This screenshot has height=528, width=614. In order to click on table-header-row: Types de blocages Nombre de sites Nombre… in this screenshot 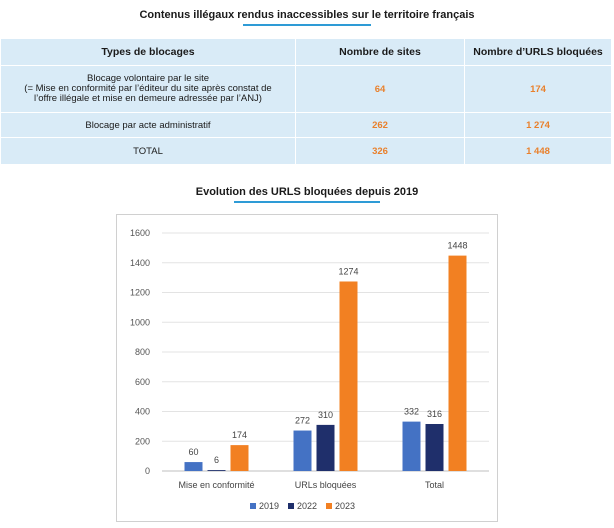, I will do `click(306, 52)`.